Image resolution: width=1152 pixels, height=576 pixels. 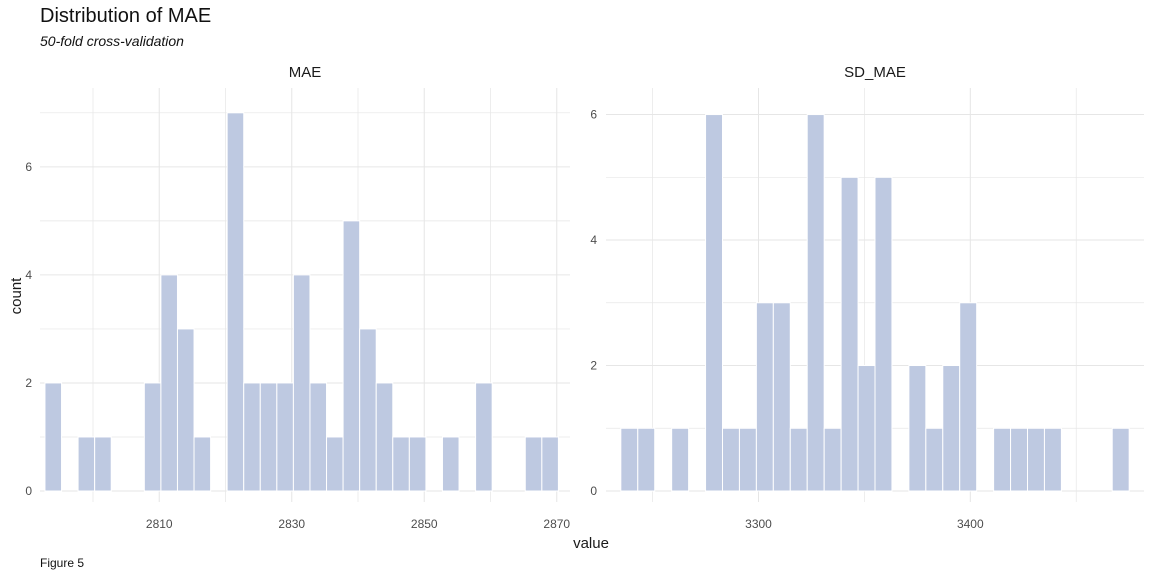 I want to click on panel-1-strip-title: MAE, so click(x=305, y=72).